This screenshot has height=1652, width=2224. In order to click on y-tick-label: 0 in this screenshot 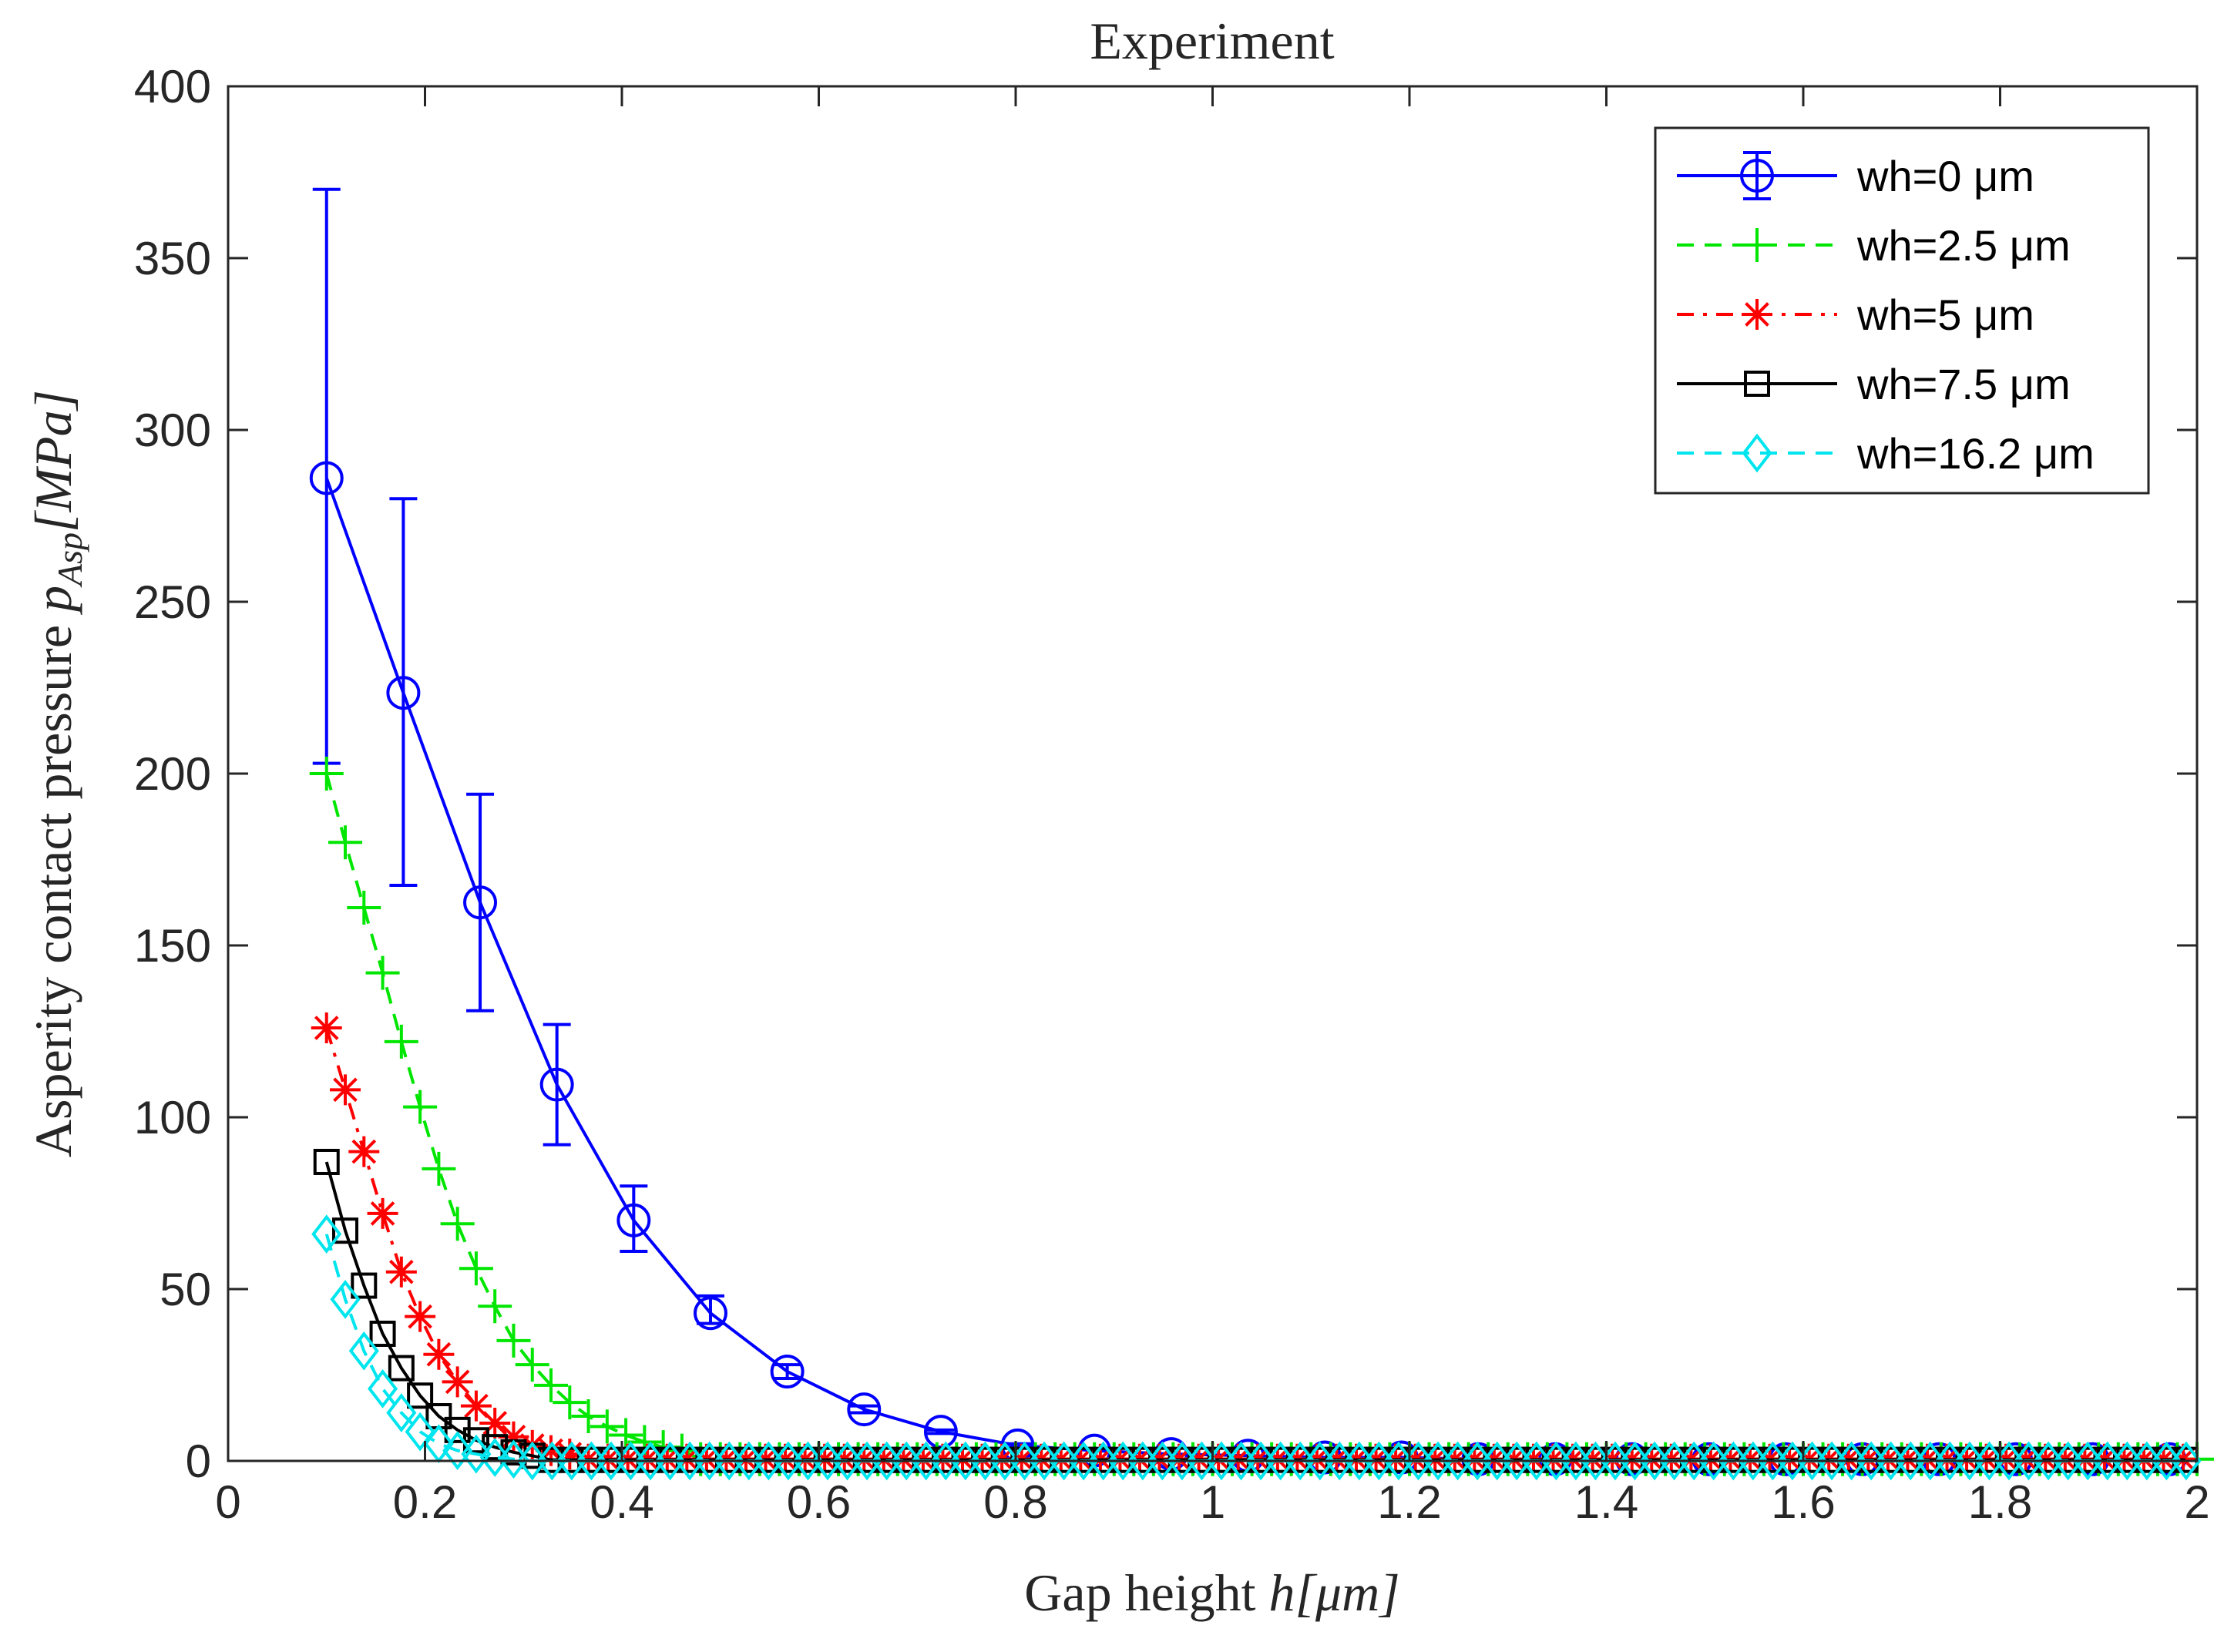, I will do `click(198, 1461)`.